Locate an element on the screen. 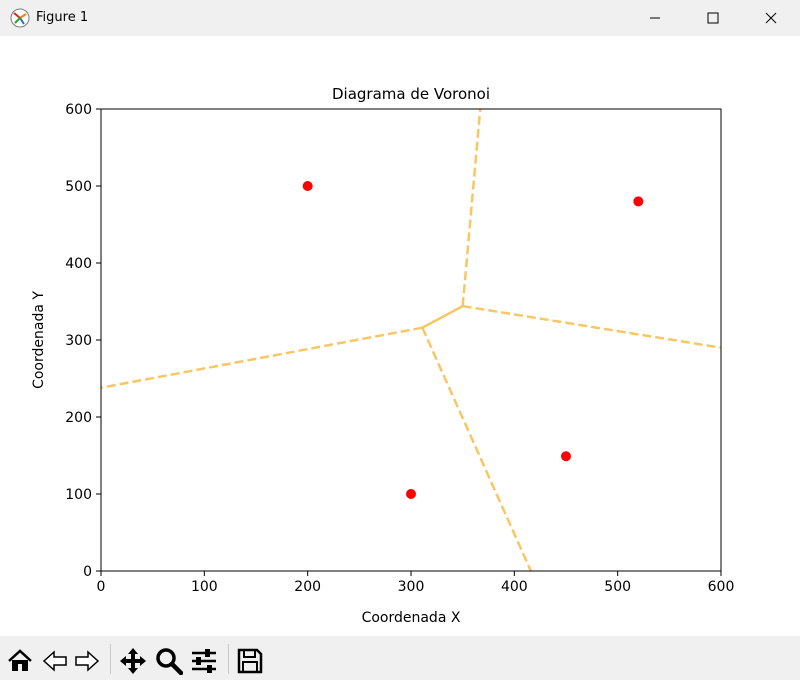  home-button is located at coordinates (20, 661).